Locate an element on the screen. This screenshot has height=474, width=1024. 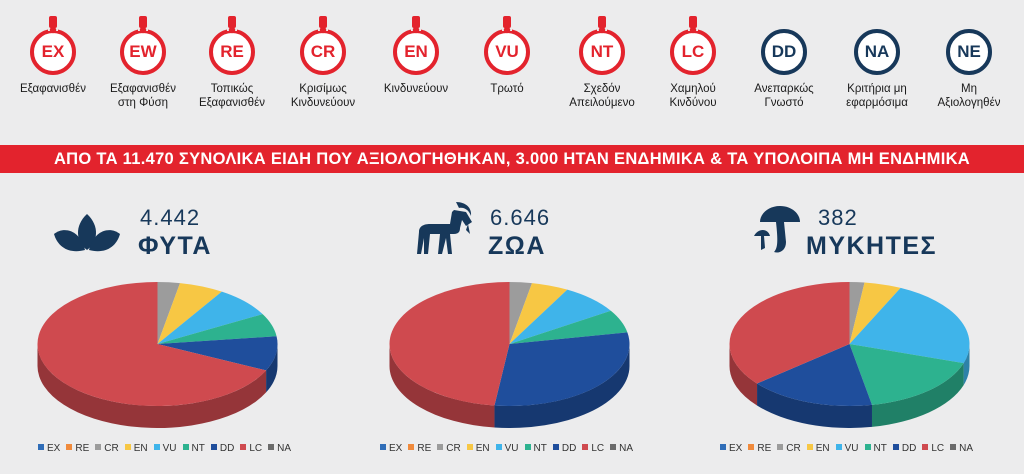
status-code: EN is located at coordinates (416, 51).